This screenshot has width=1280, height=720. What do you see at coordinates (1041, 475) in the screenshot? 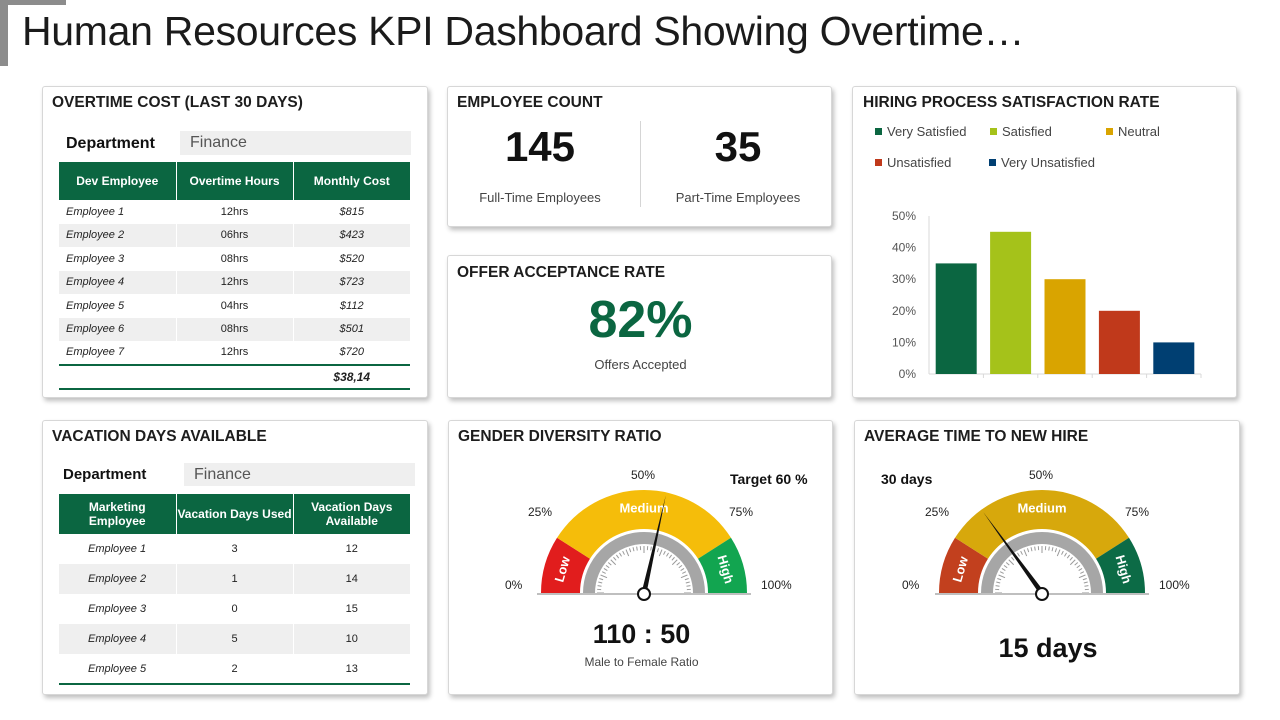
I see `hire-gauge-tick-50: 50%` at bounding box center [1041, 475].